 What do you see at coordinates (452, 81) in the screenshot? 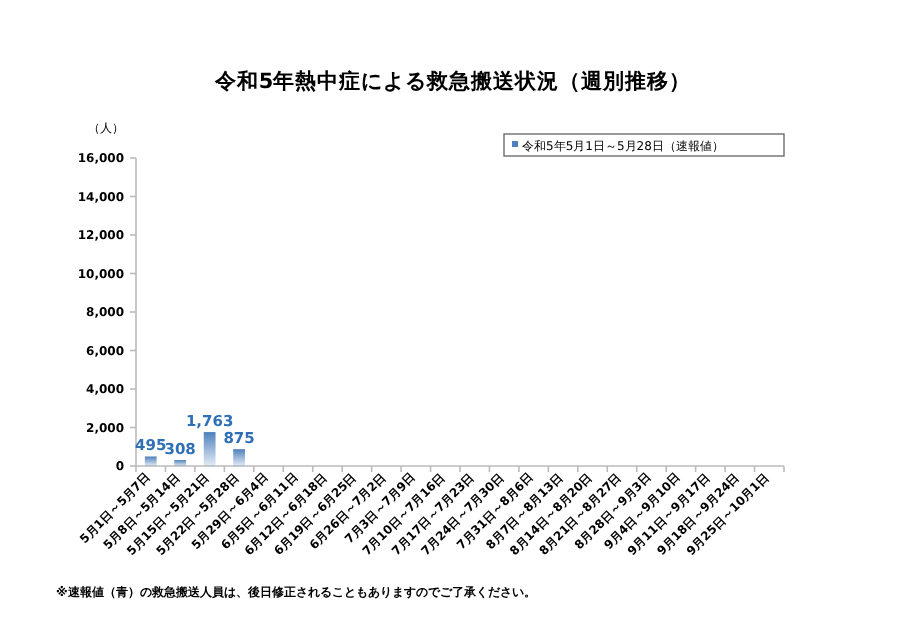
I see `chart-title: 令和5年熱中症による救急搬送状況（週別推移）` at bounding box center [452, 81].